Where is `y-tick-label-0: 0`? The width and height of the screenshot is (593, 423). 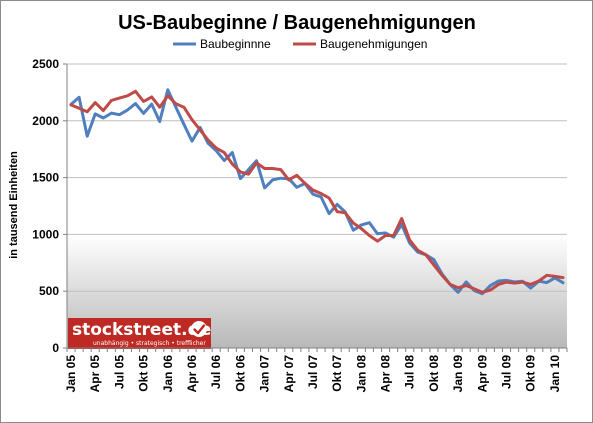
y-tick-label-0: 0 is located at coordinates (55, 348).